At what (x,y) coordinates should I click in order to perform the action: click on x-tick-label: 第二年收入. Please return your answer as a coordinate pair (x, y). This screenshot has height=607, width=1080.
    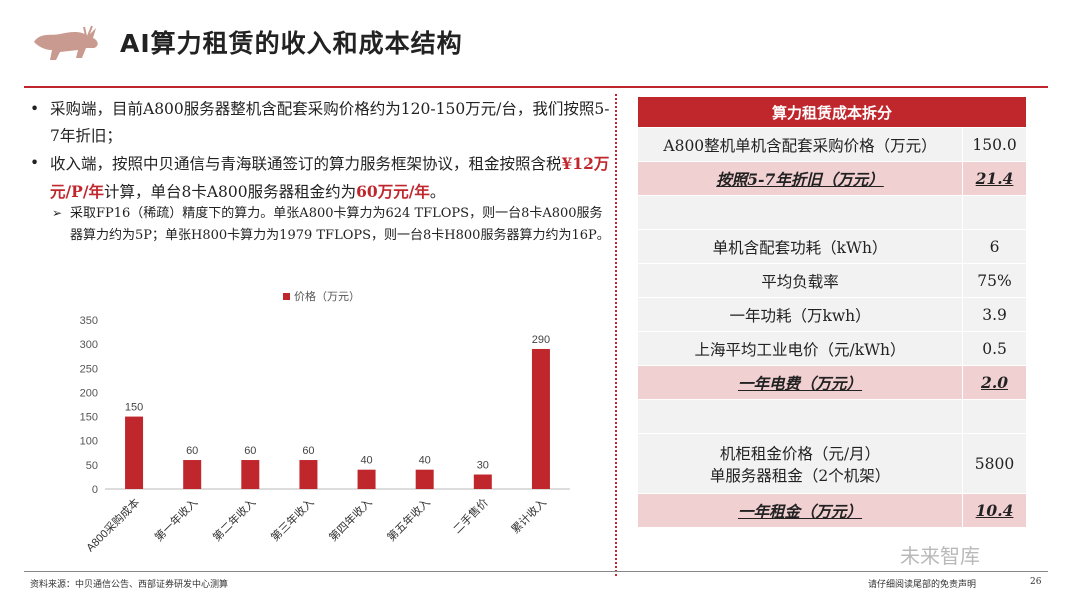
    Looking at the image, I should click on (234, 519).